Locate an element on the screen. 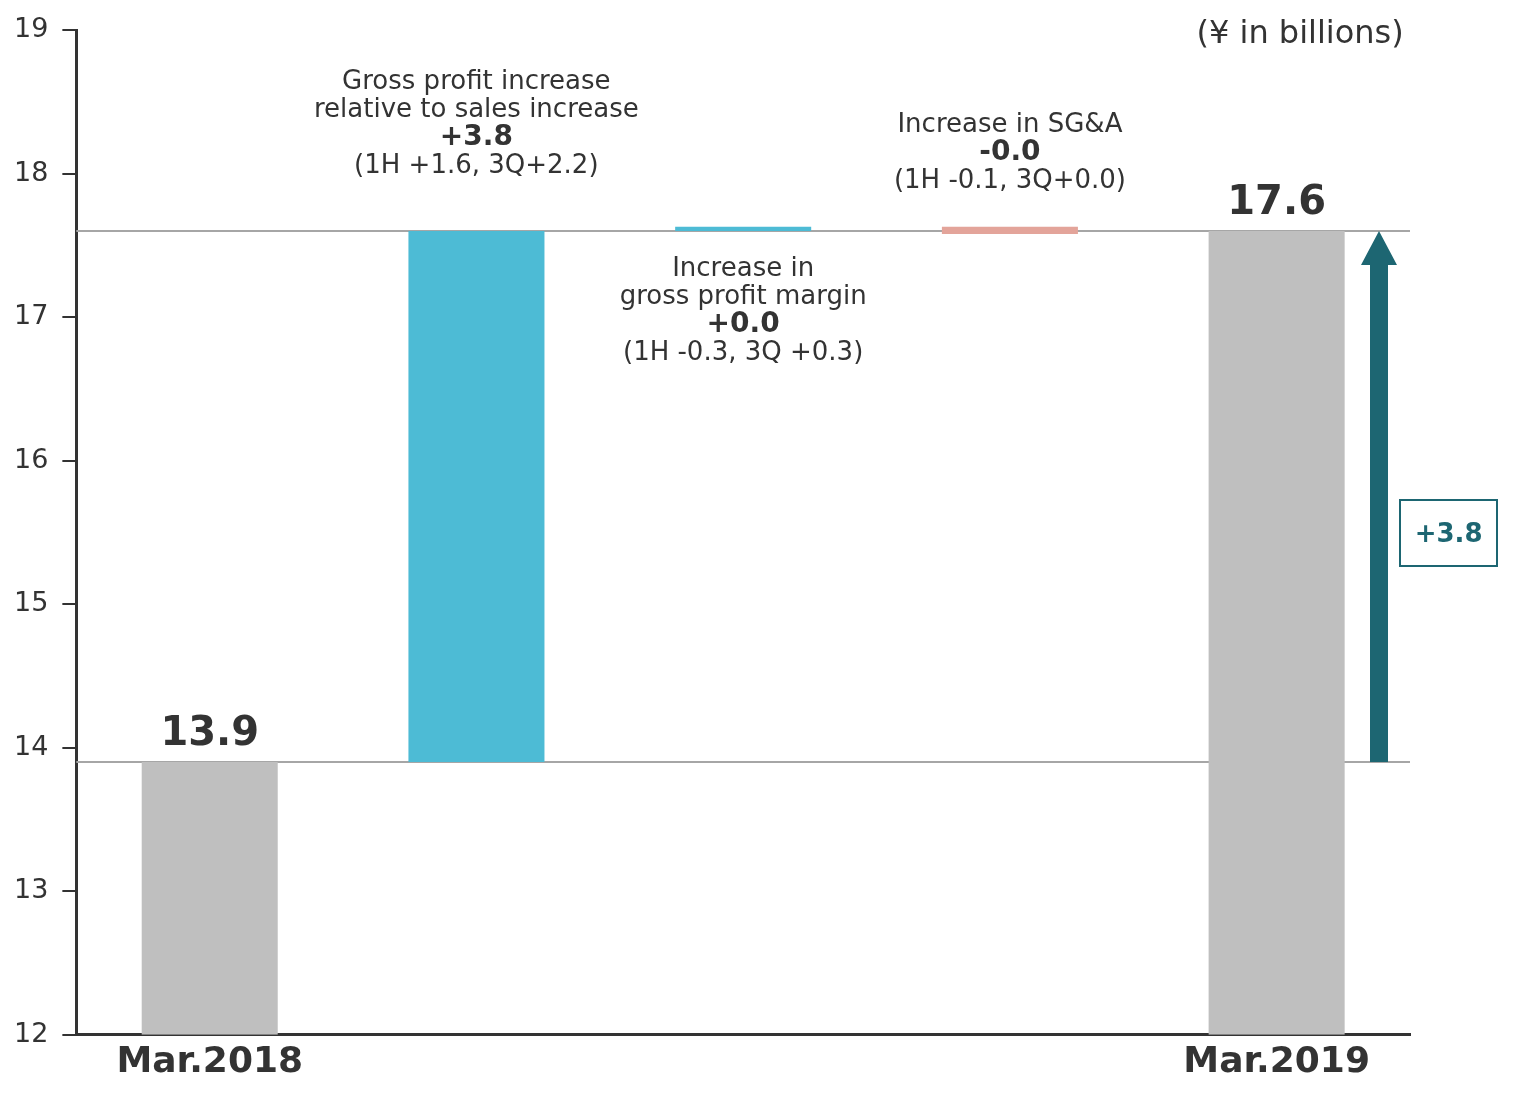 Image resolution: width=1533 pixels, height=1108 pixels. data-label: 13.9 is located at coordinates (210, 730).